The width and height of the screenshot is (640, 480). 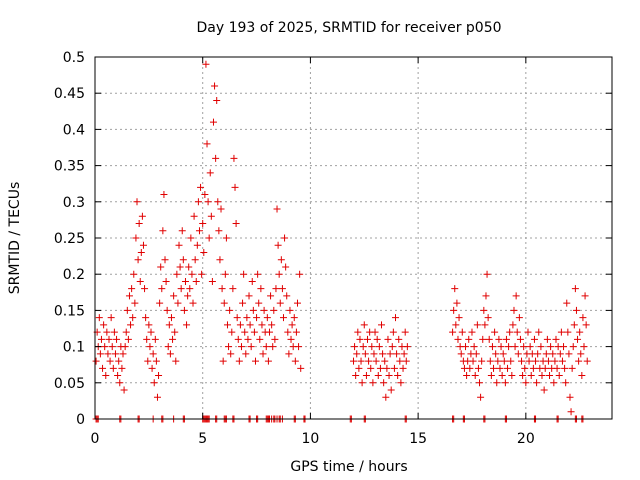 What do you see at coordinates (74, 58) in the screenshot?
I see `y-tick-label: 0.5` at bounding box center [74, 58].